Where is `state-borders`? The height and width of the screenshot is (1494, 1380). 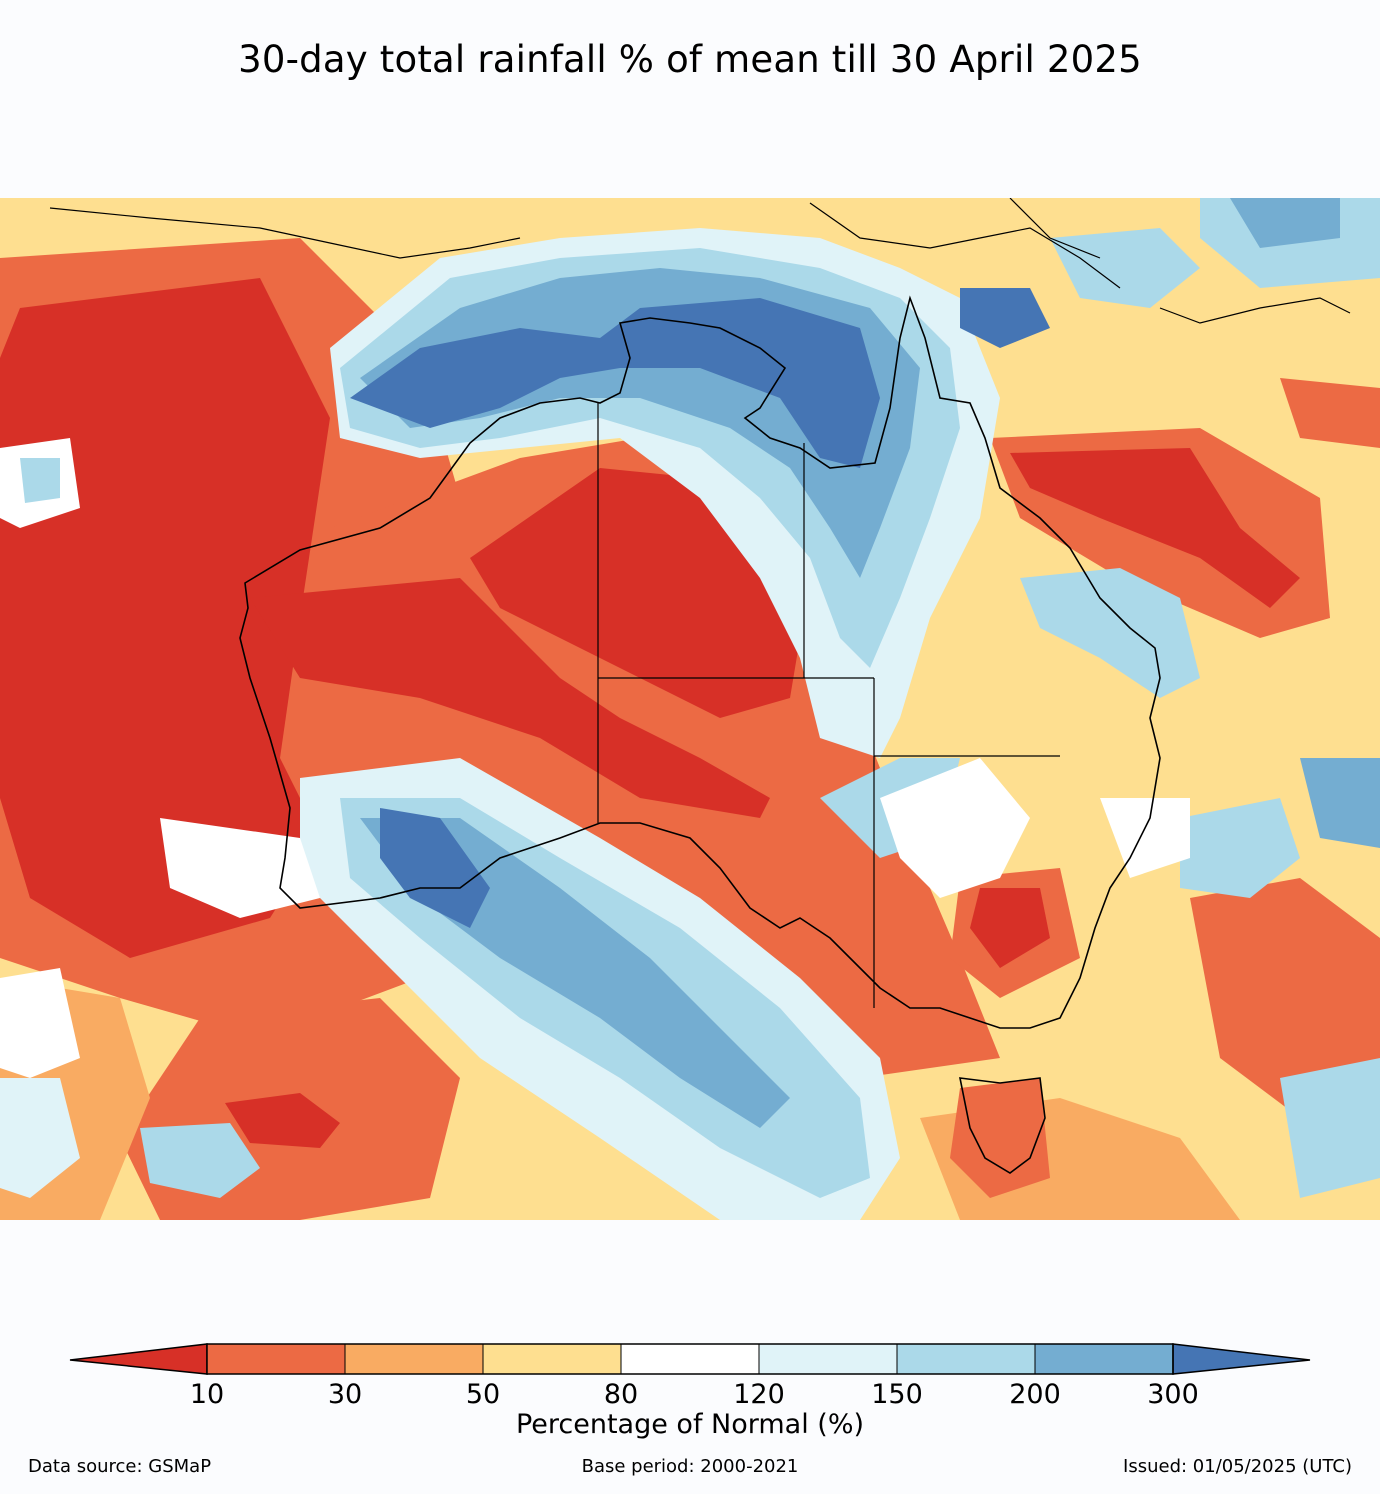
state-borders is located at coordinates (828, 705).